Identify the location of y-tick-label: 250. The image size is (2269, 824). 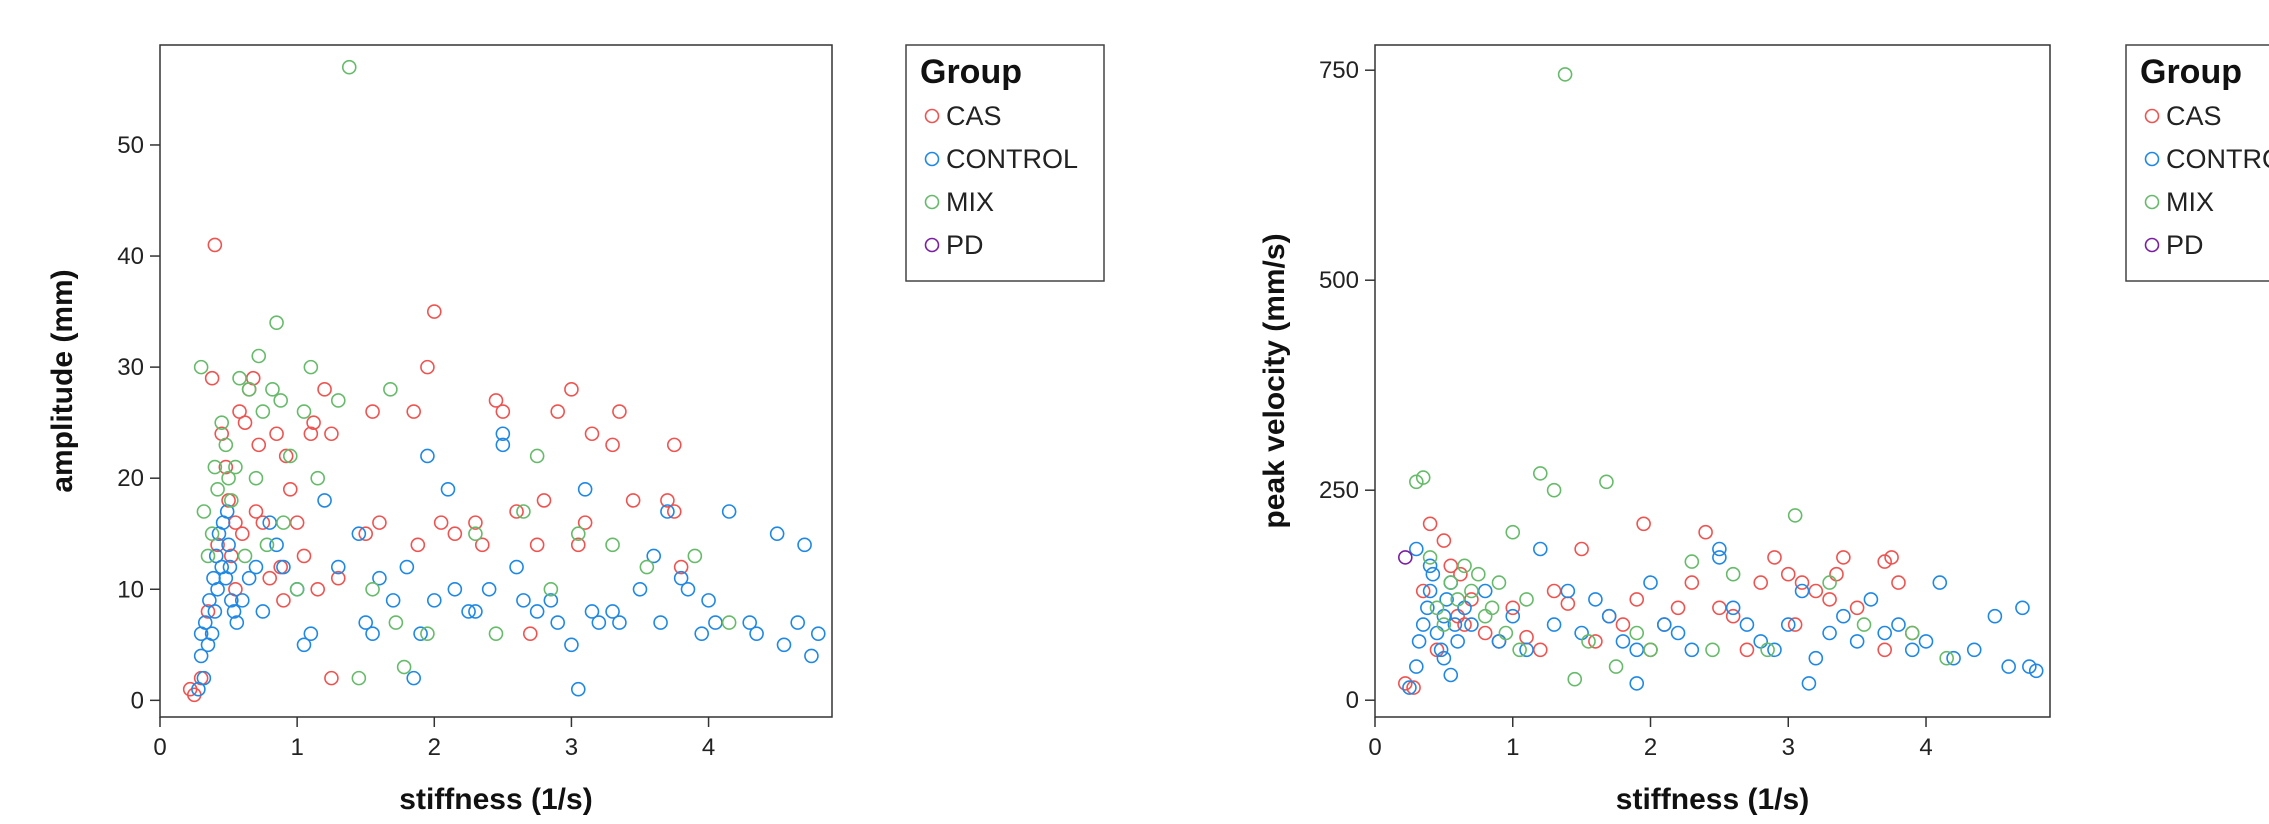
(1339, 490).